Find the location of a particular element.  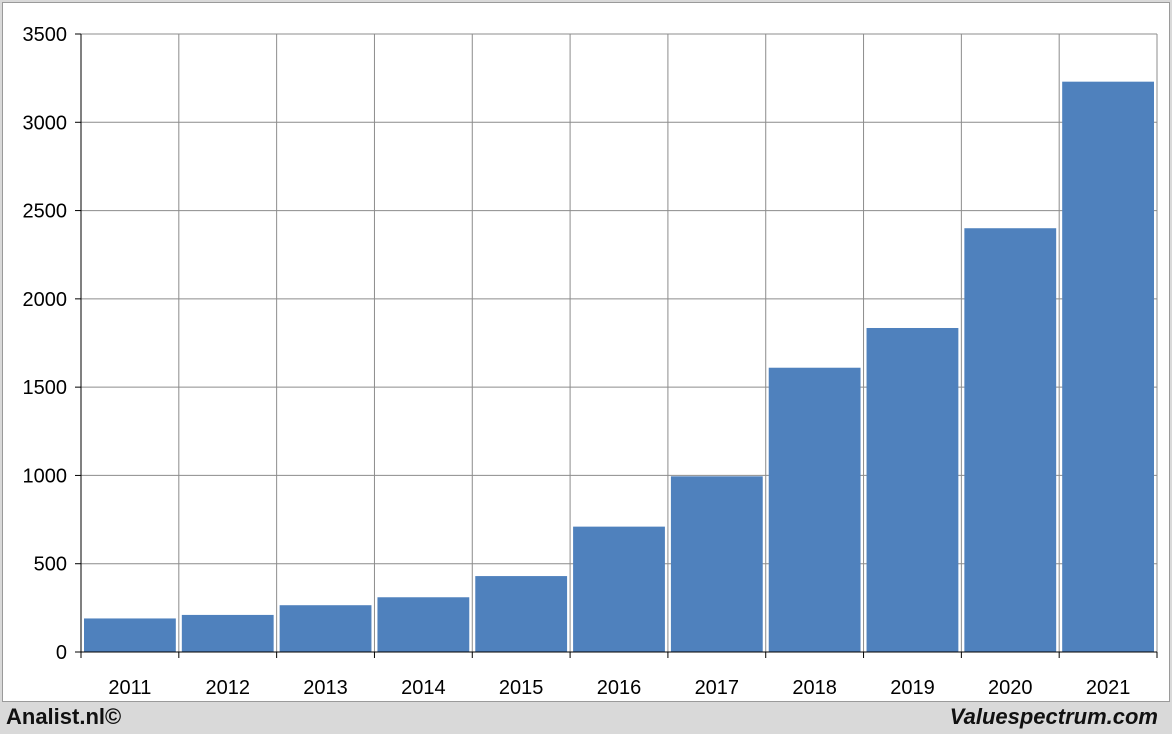

bar-2017 is located at coordinates (716, 564).